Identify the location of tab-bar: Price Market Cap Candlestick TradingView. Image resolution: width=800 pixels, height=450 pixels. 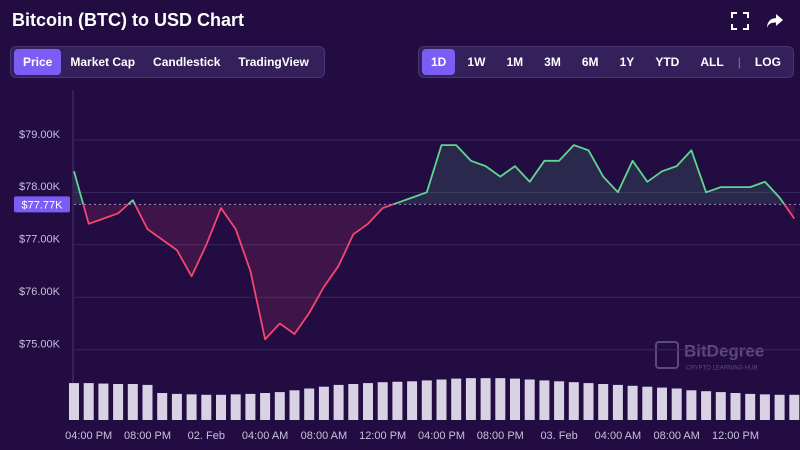
(167, 62).